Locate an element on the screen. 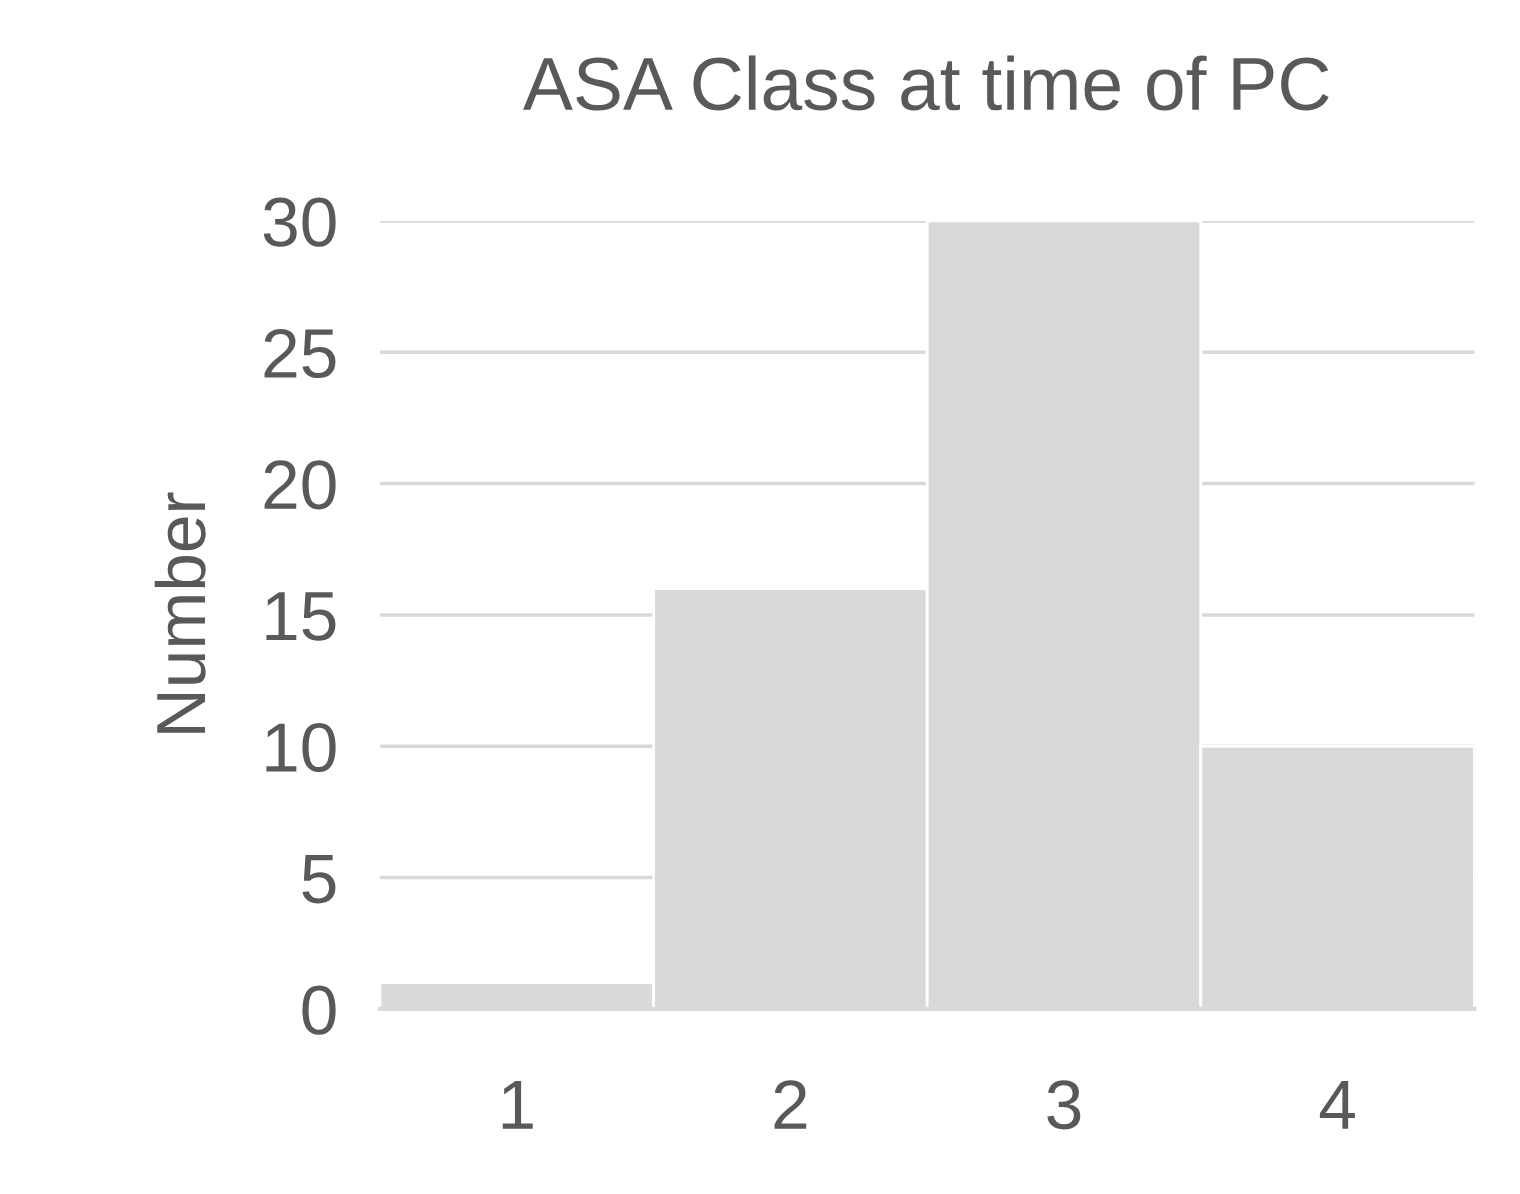  chart-title: ASA Class at time of PC is located at coordinates (926, 83).